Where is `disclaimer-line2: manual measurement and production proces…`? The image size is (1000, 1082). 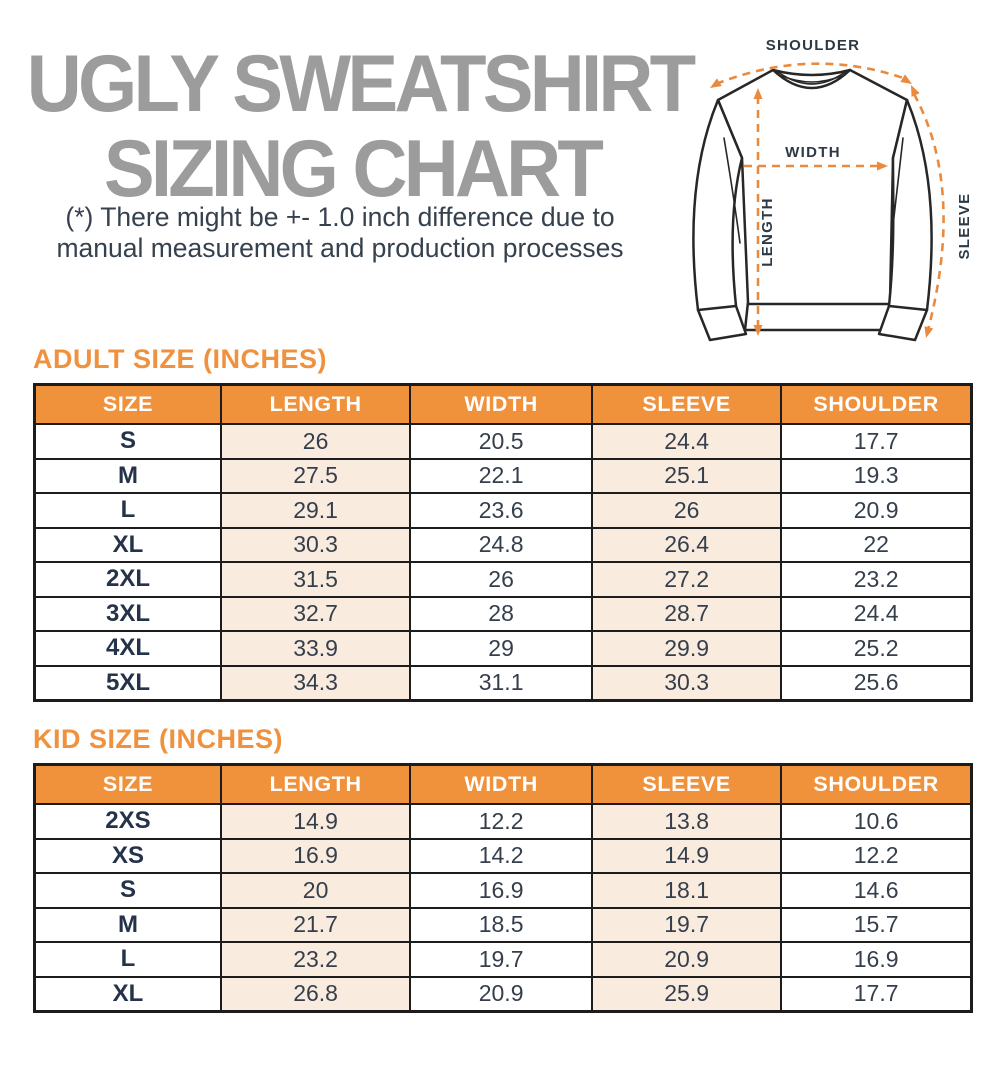 disclaimer-line2: manual measurement and production proces… is located at coordinates (340, 248).